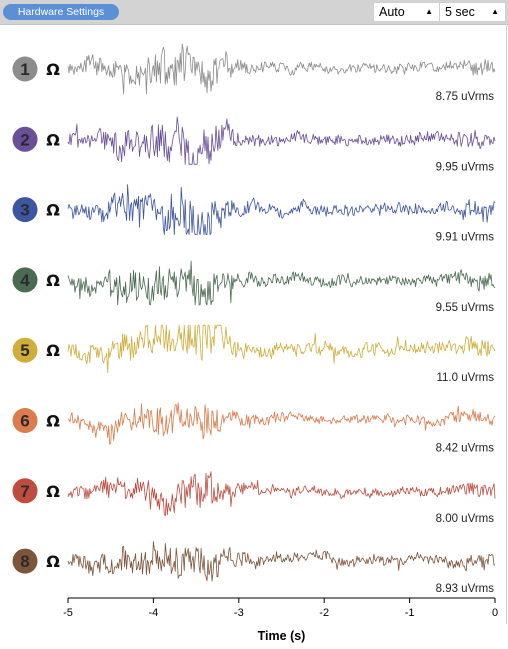 The height and width of the screenshot is (649, 508). Describe the element at coordinates (281, 283) in the screenshot. I see `channel-4-trace` at that location.